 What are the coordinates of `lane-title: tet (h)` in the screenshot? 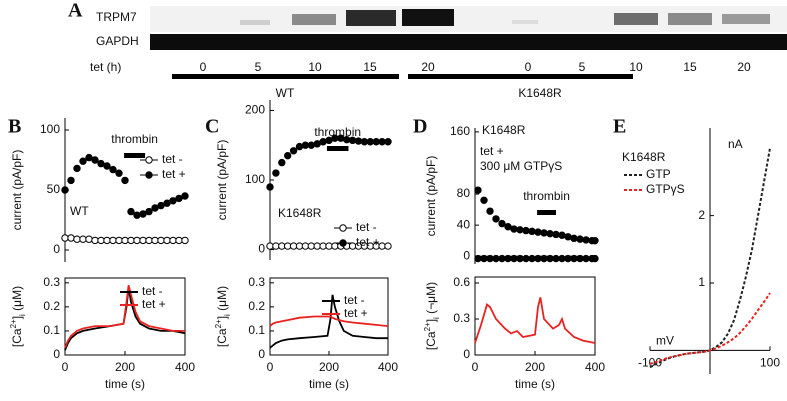 It's located at (105, 67).